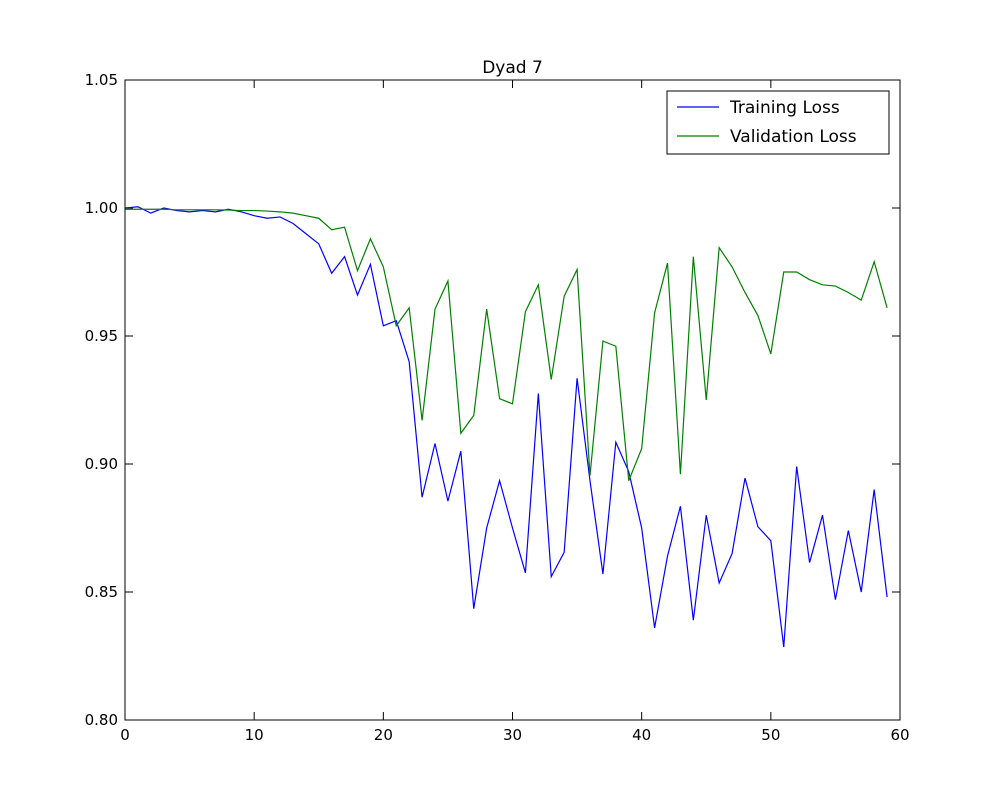  What do you see at coordinates (784, 108) in the screenshot?
I see `legend-label: Training Loss` at bounding box center [784, 108].